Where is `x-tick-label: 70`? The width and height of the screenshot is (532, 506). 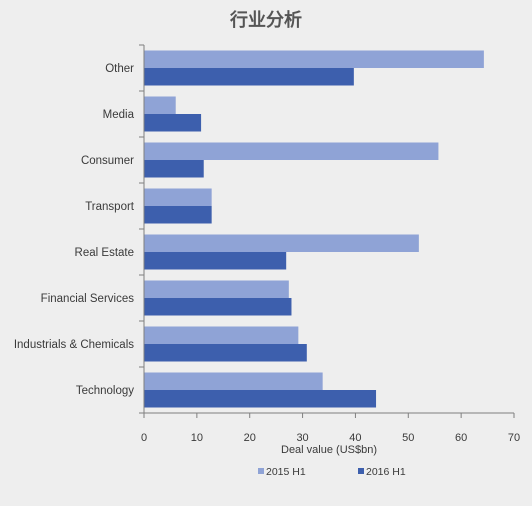 x-tick-label: 70 is located at coordinates (514, 438).